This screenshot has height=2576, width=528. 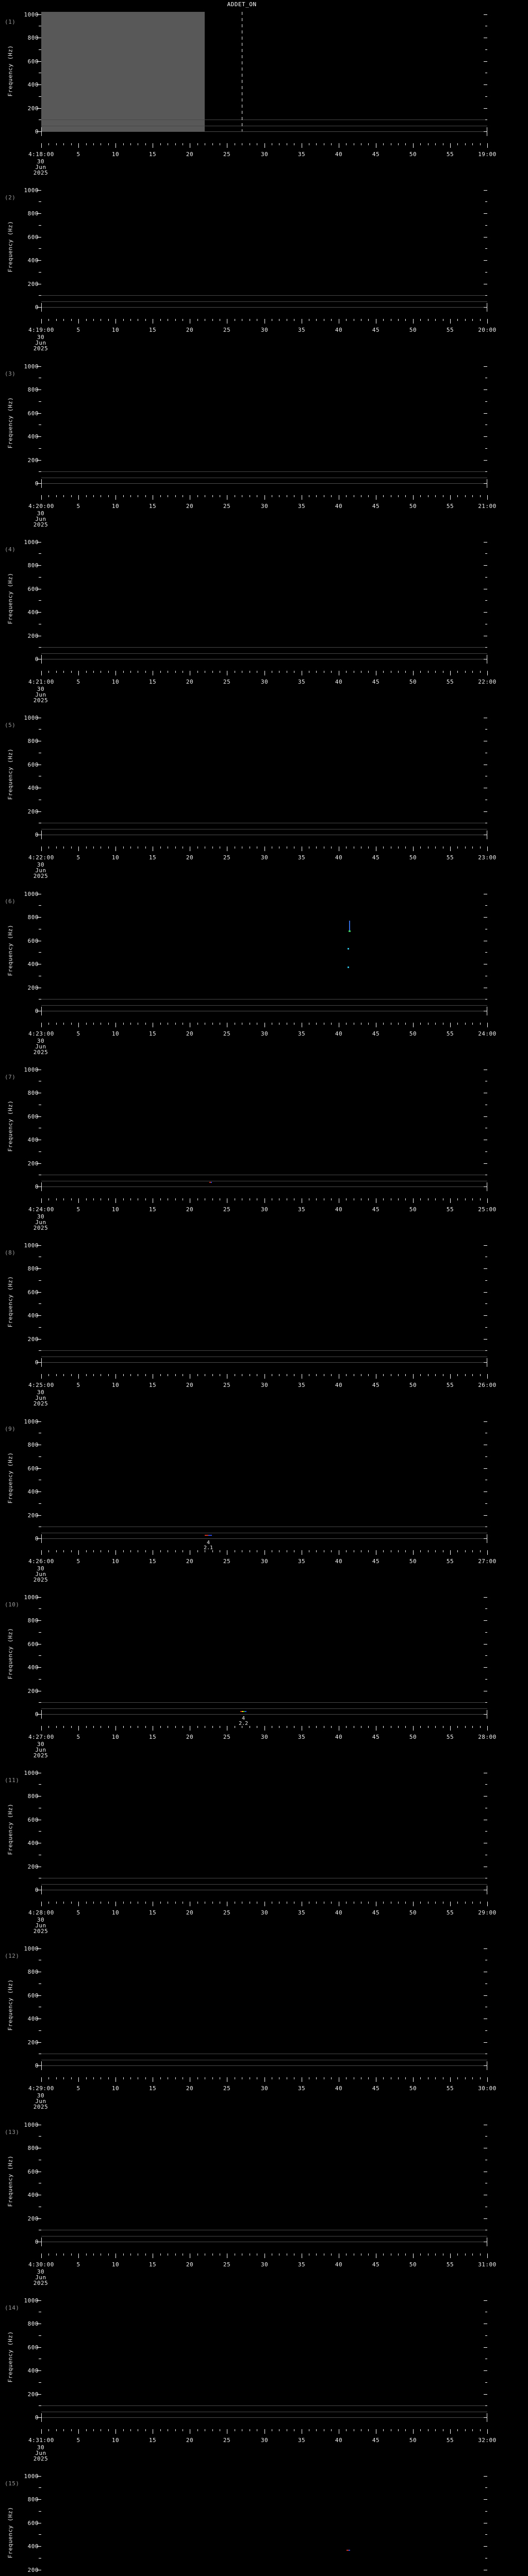 What do you see at coordinates (41, 1033) in the screenshot?
I see `x-start-label: 4:23:00` at bounding box center [41, 1033].